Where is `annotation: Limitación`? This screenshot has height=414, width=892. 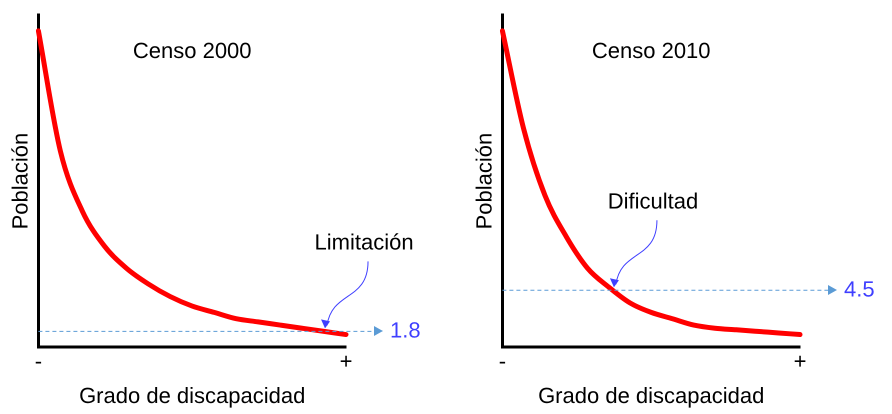 annotation: Limitación is located at coordinates (364, 241).